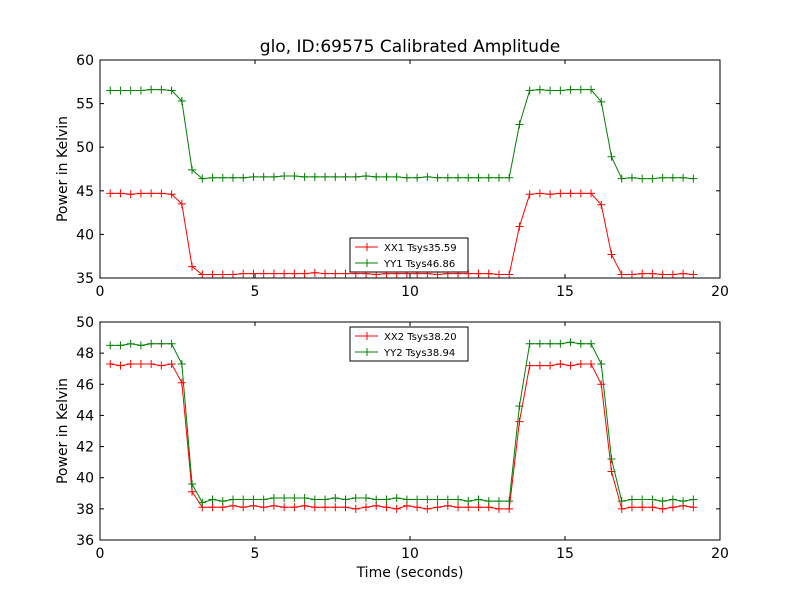 The width and height of the screenshot is (800, 600). I want to click on legend-item: XX1 Tsys35.59, so click(406, 248).